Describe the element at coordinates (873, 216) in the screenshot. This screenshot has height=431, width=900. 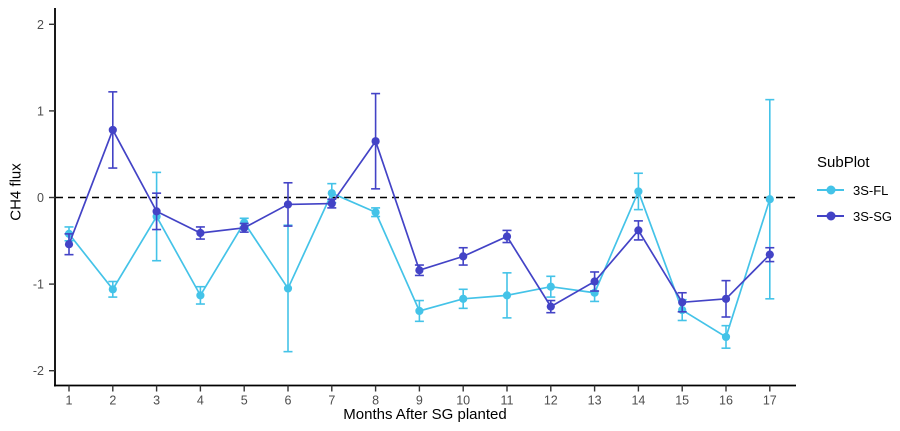
I see `legend-item-label: 3S-SG` at that location.